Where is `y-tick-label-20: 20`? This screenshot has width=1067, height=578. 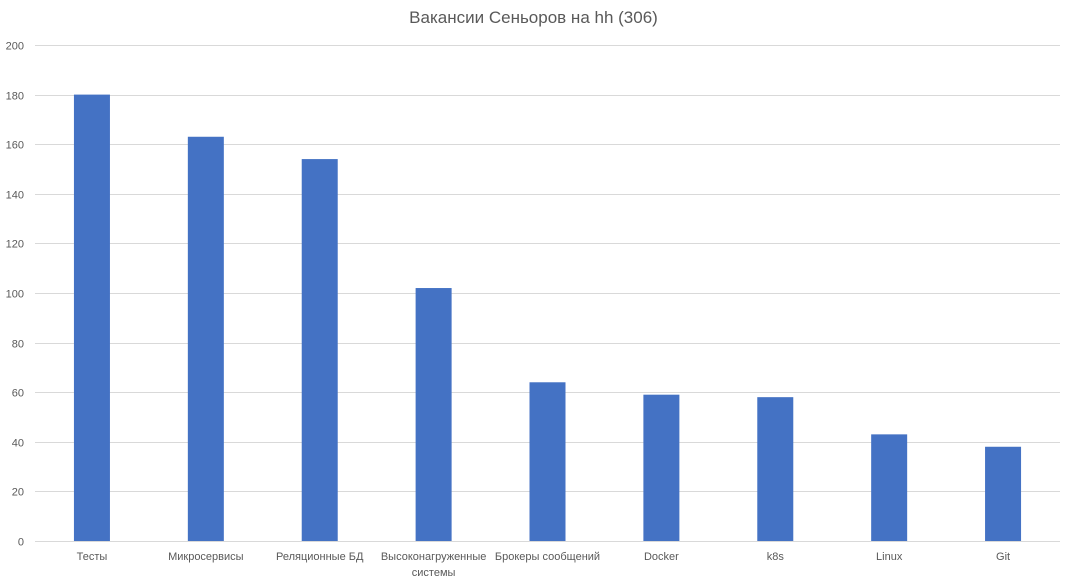
y-tick-label-20: 20 is located at coordinates (18, 493).